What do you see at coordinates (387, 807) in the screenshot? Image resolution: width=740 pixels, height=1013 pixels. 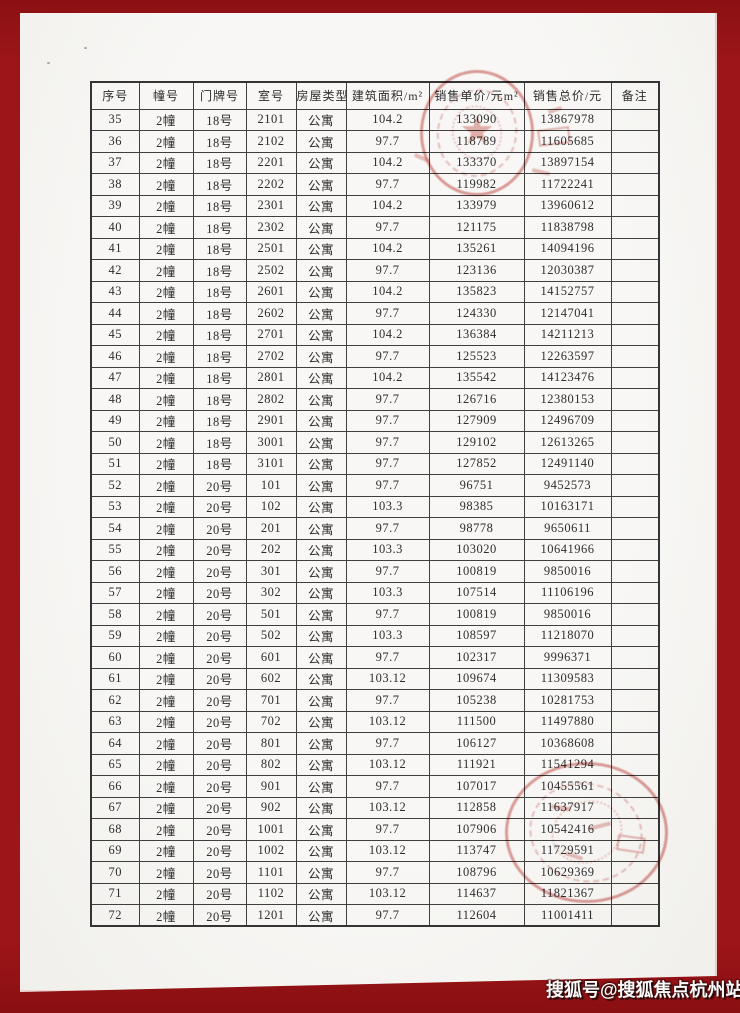 I see `table-cell: 103.12` at bounding box center [387, 807].